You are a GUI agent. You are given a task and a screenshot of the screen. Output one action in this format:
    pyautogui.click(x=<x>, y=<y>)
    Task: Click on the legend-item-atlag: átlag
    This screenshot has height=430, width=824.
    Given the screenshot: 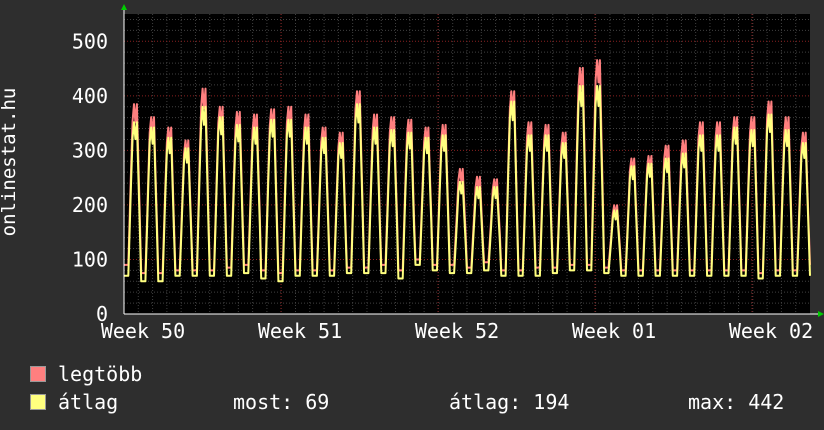 What is the action you would take?
    pyautogui.click(x=74, y=402)
    